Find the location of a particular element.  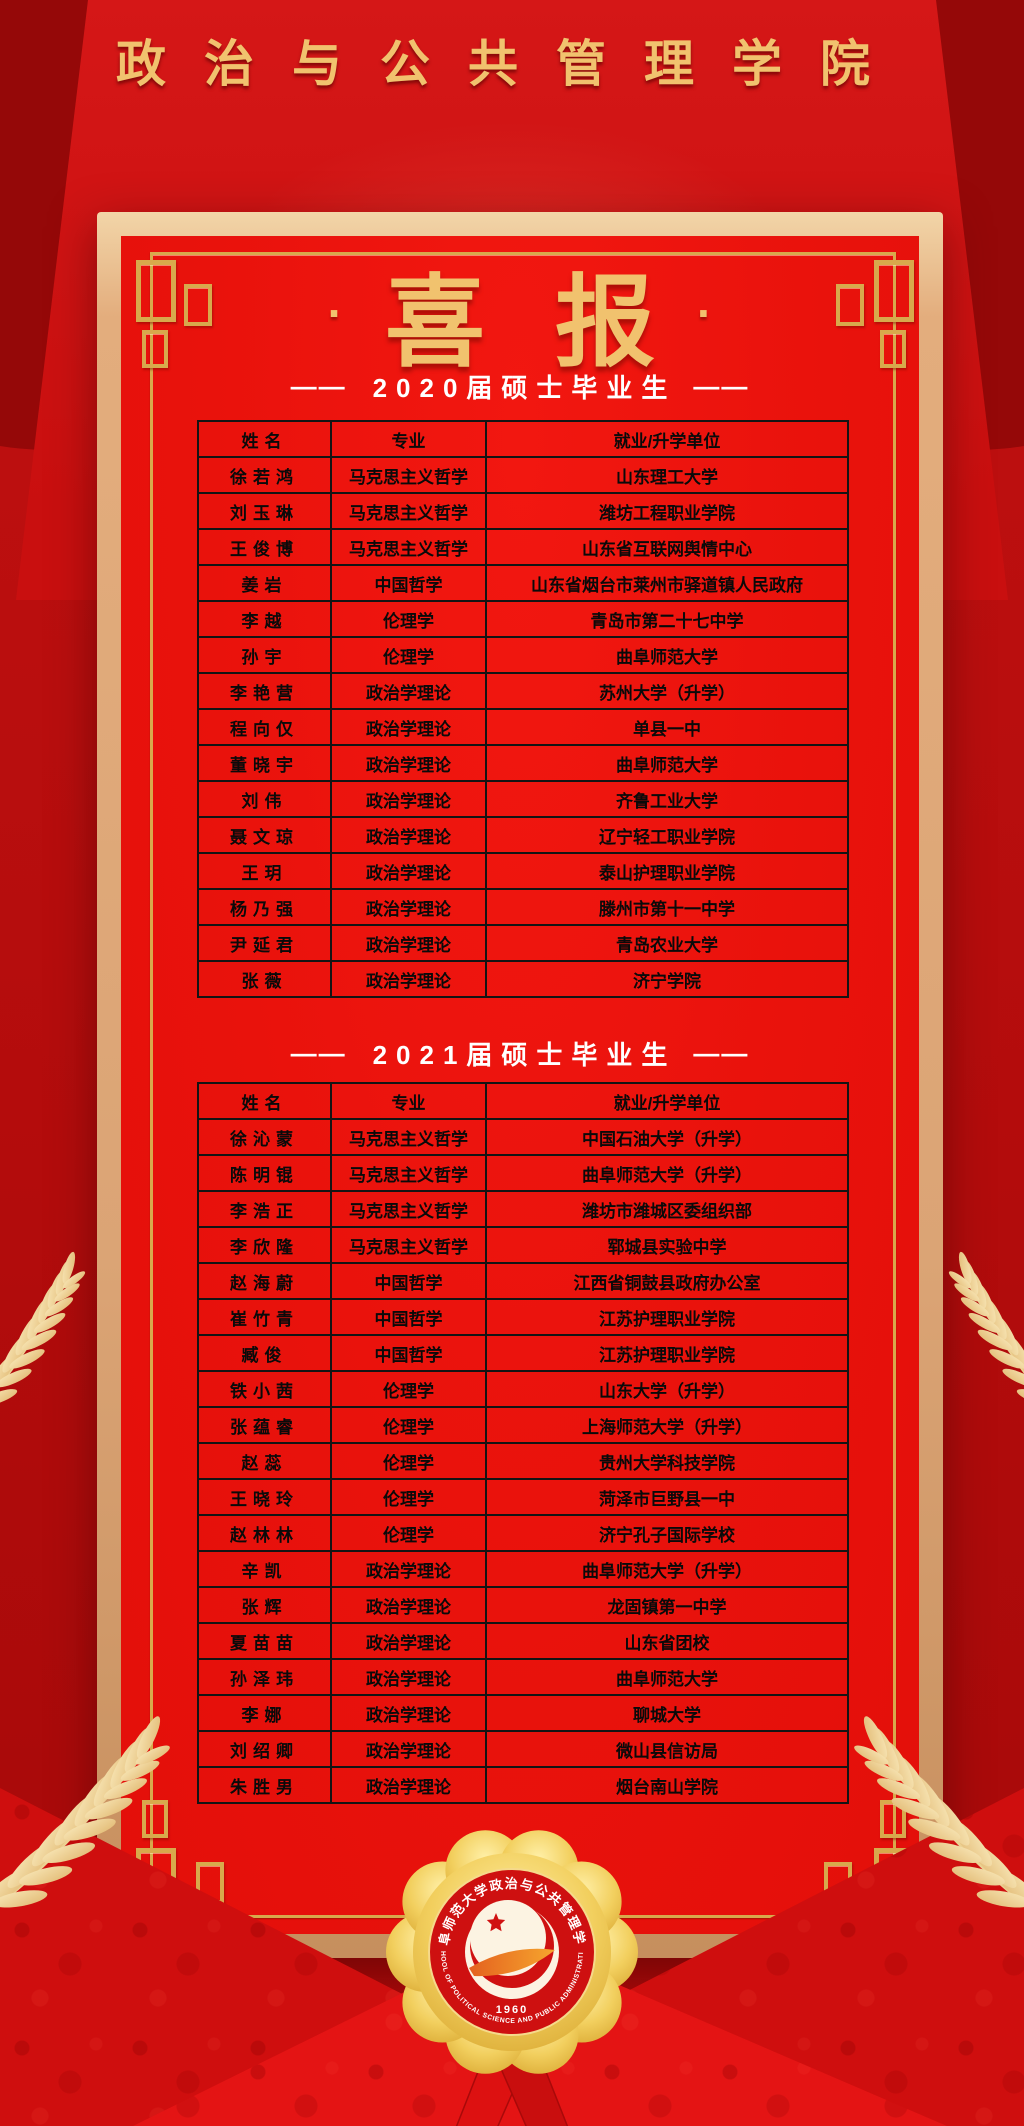

table-row: 陈明锟 马克思主义哲学 曲阜师范大学（升学） is located at coordinates (523, 1173).